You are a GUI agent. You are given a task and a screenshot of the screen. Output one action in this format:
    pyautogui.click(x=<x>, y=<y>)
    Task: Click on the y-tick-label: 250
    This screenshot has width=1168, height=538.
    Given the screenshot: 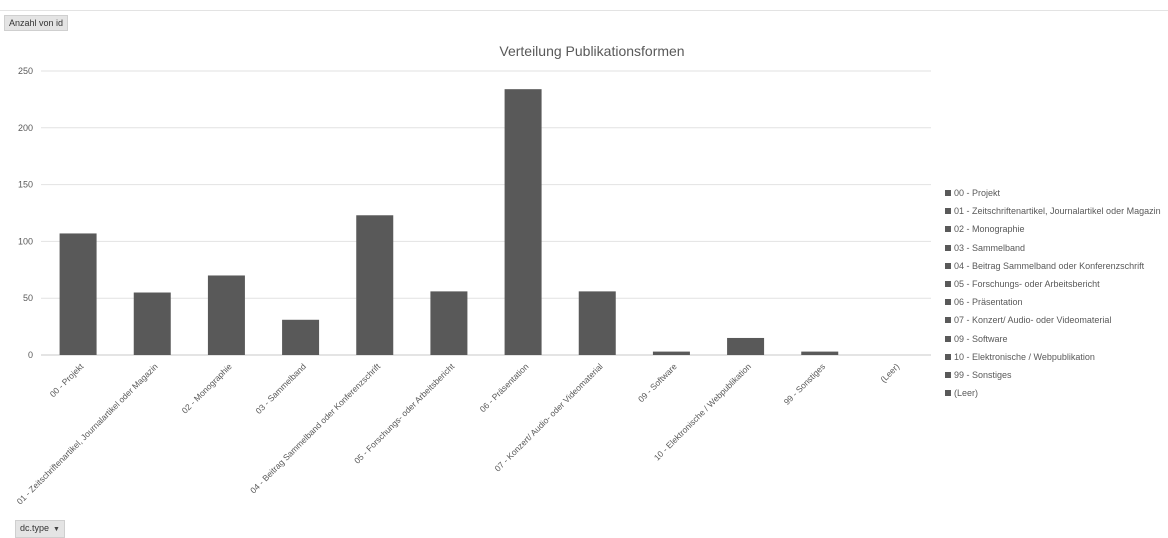 What is the action you would take?
    pyautogui.click(x=25, y=71)
    